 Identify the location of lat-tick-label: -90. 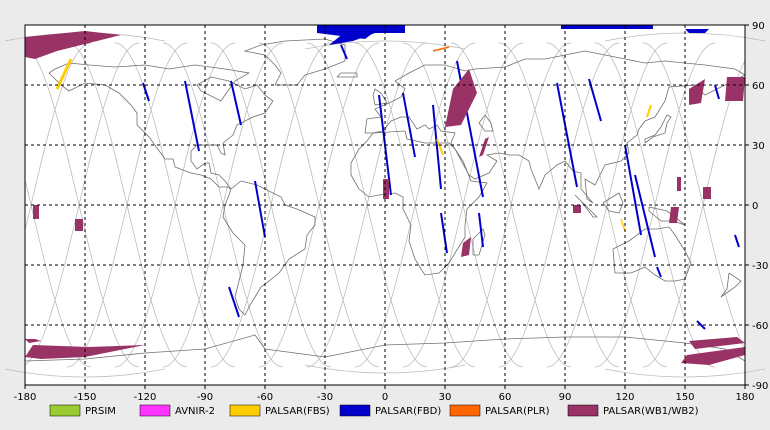
(760, 386).